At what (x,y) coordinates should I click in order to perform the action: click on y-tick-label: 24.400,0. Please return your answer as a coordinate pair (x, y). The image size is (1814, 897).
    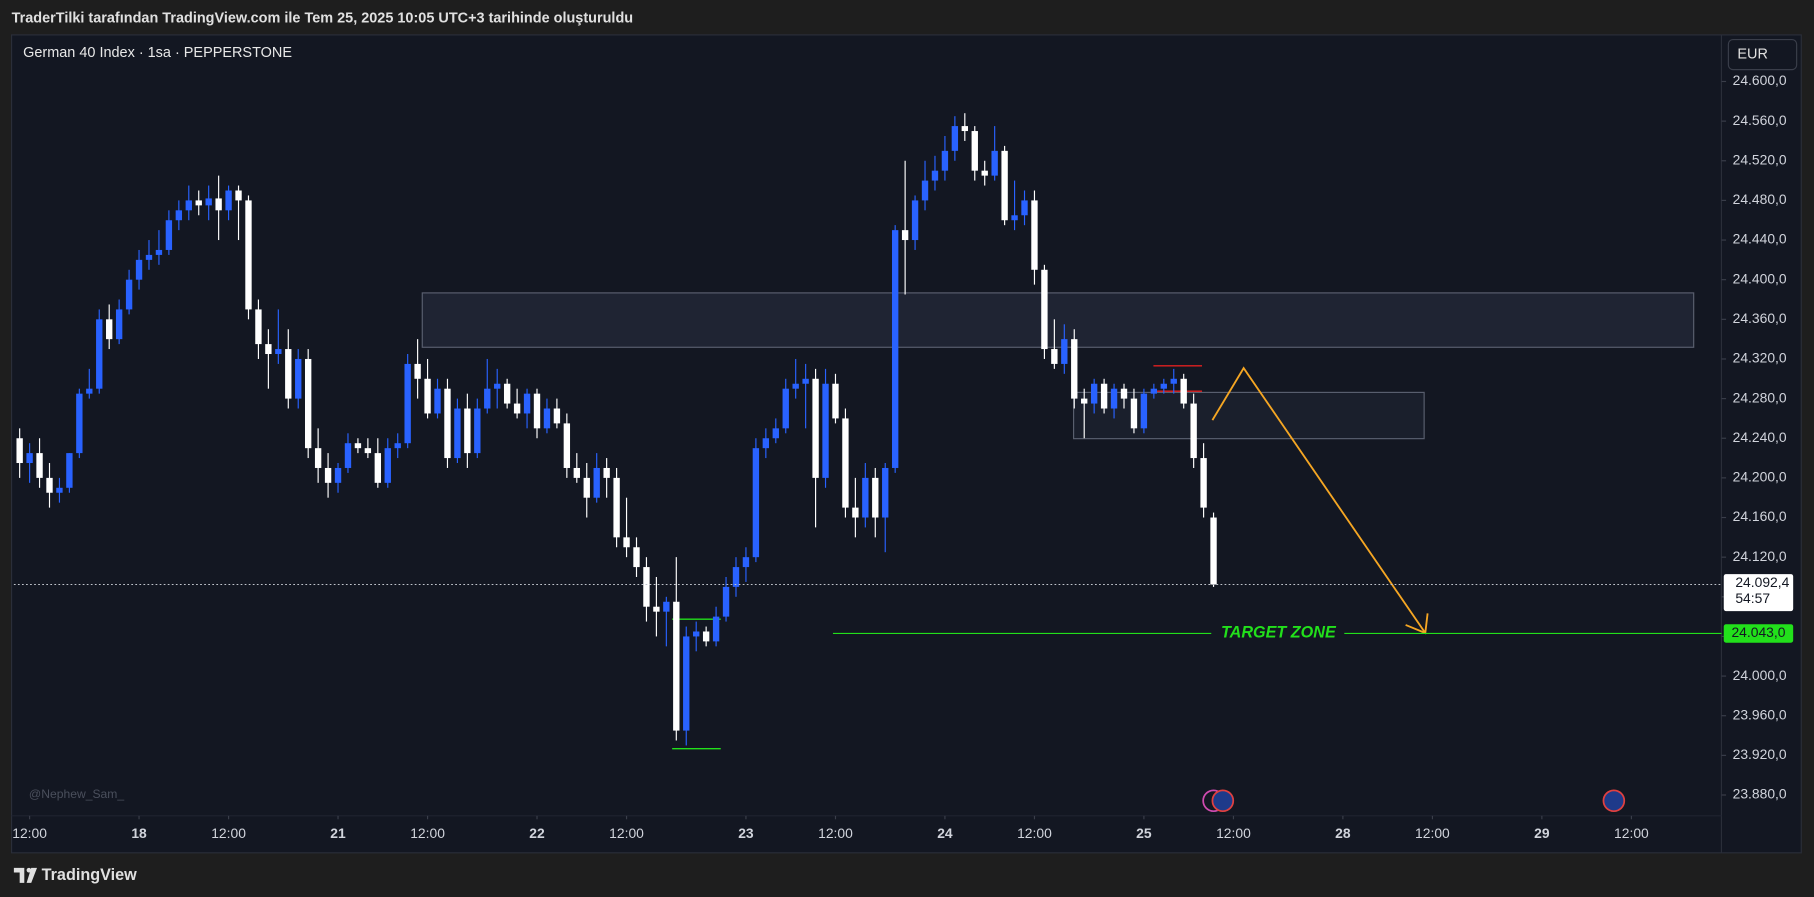
    Looking at the image, I should click on (1760, 278).